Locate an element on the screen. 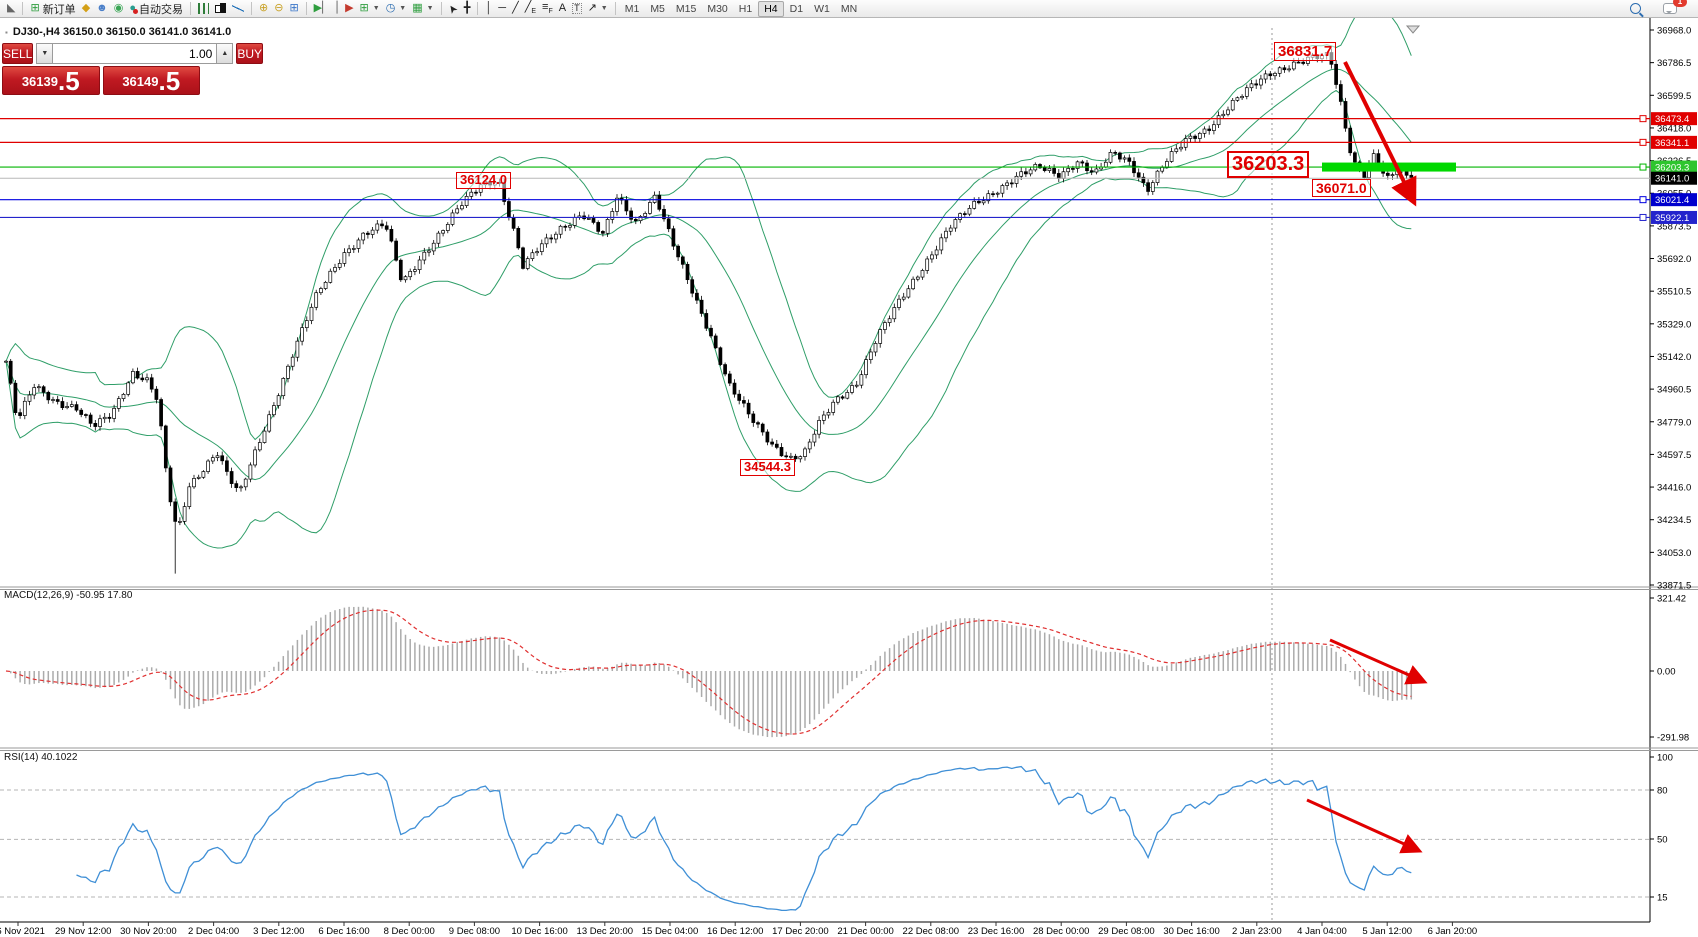 The height and width of the screenshot is (937, 1698). search-button is located at coordinates (1635, 9).